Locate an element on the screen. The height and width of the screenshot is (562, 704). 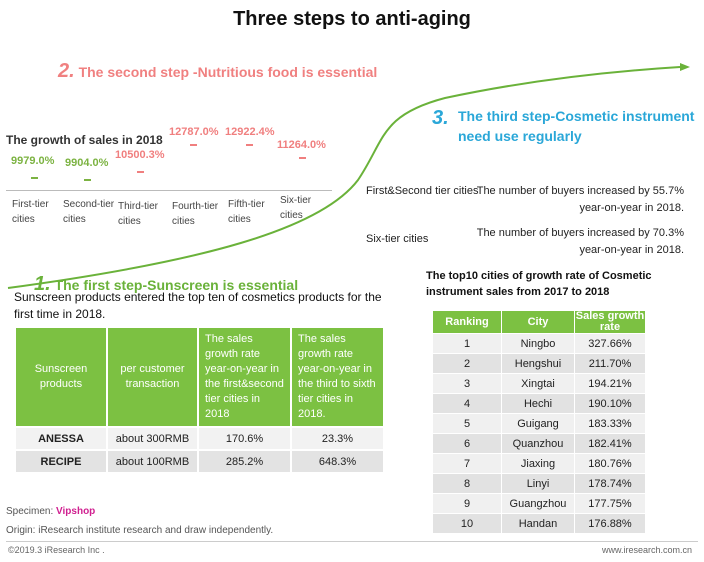
top10-growth: 211.70% is located at coordinates (610, 363).